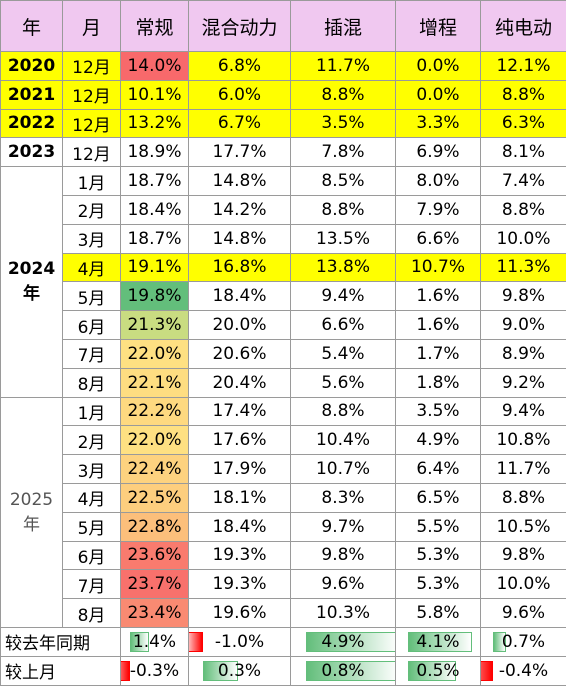  I want to click on value-cell: 11.7%, so click(523, 469).